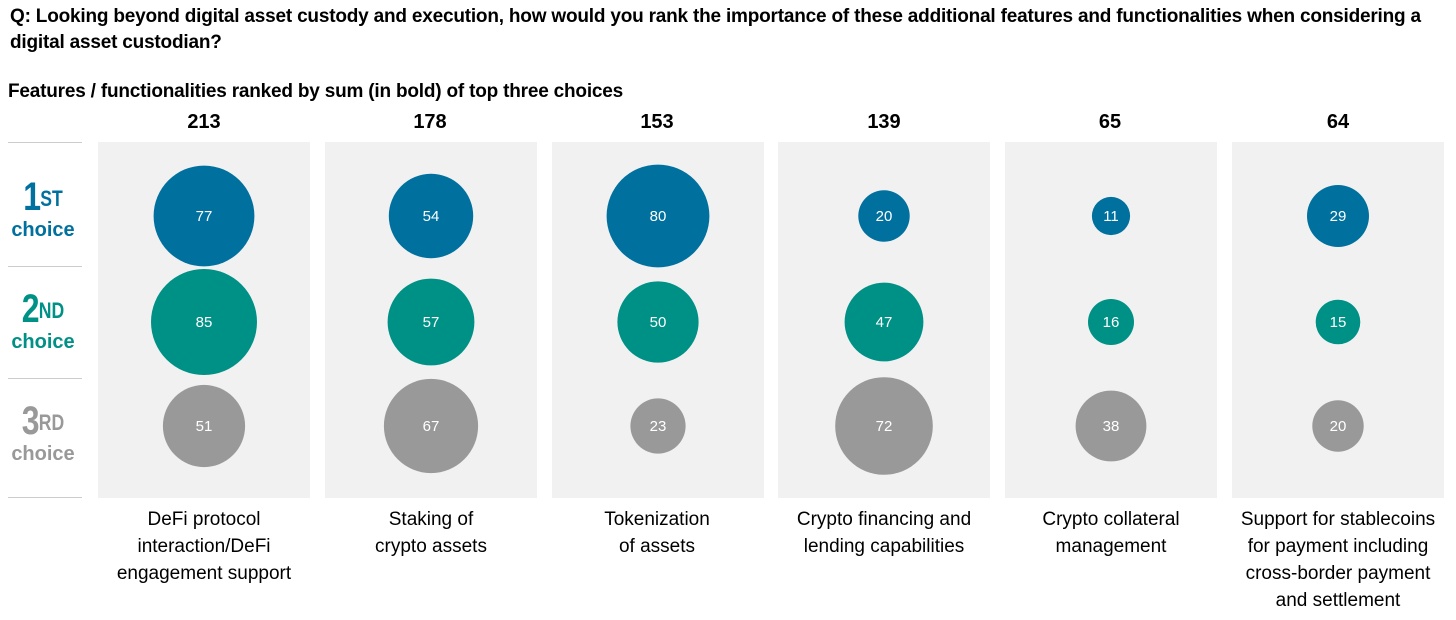  I want to click on category-label-staking: Staking of crypto assets, so click(431, 533).